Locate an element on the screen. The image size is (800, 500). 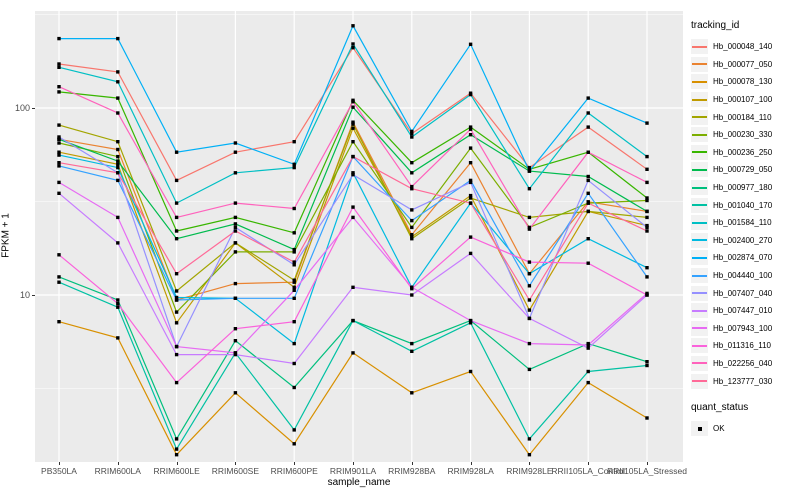
point-marker-icon is located at coordinates (699, 428).